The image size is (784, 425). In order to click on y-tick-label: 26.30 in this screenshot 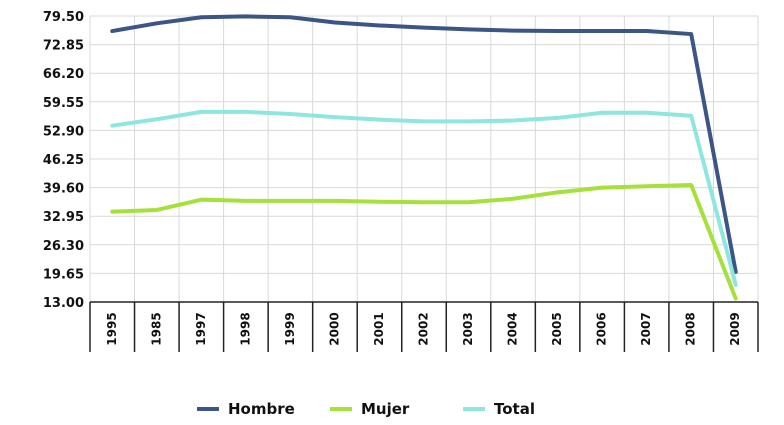, I will do `click(63, 246)`.